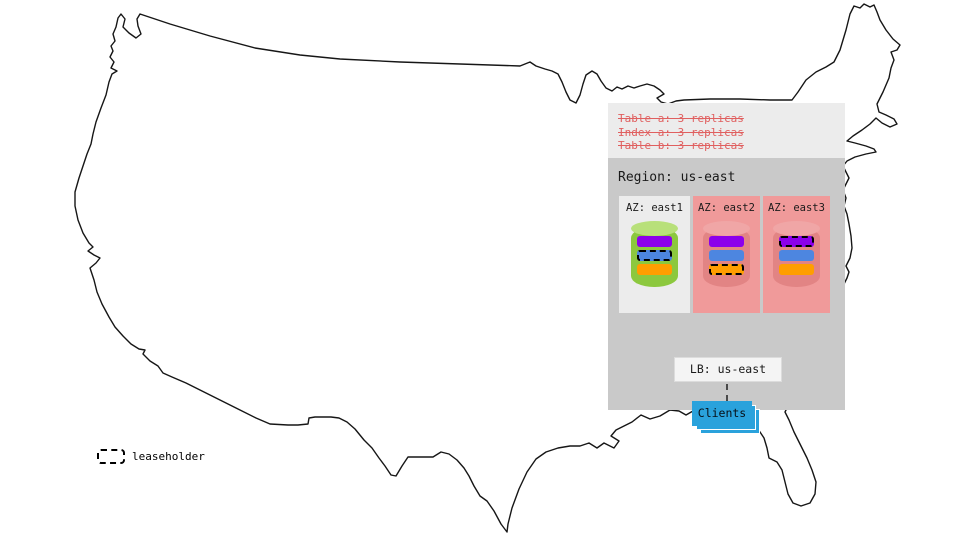 The height and width of the screenshot is (540, 960). I want to click on index-a-replicas-label: Index a: 3 replicas, so click(681, 132).